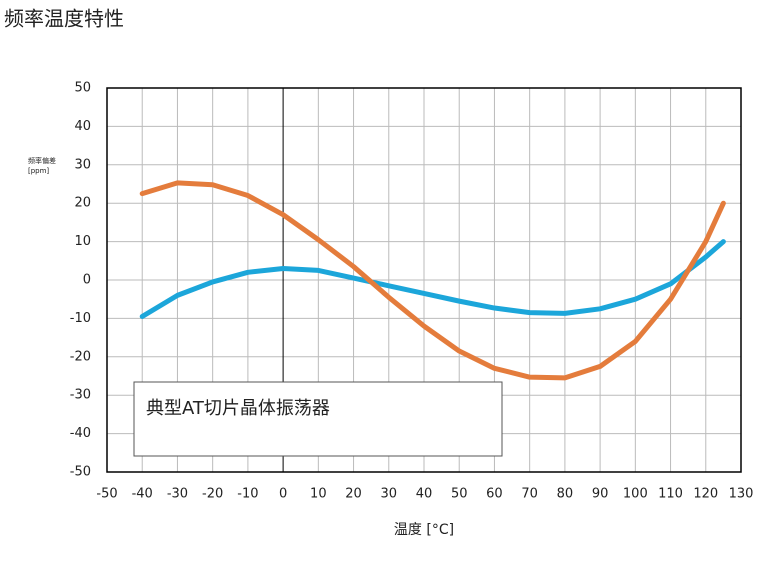 The width and height of the screenshot is (761, 566). Describe the element at coordinates (142, 494) in the screenshot. I see `x-tick-label: -40` at that location.